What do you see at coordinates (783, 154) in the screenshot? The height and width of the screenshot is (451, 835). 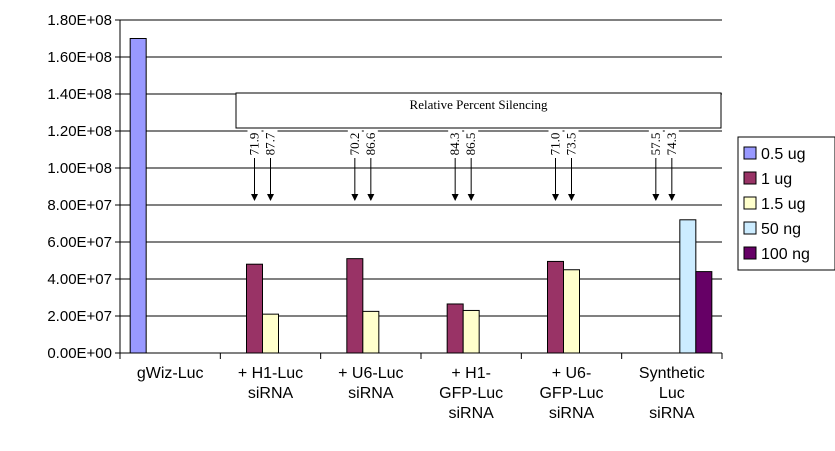 I see `legend-label: 0.5 ug` at bounding box center [783, 154].